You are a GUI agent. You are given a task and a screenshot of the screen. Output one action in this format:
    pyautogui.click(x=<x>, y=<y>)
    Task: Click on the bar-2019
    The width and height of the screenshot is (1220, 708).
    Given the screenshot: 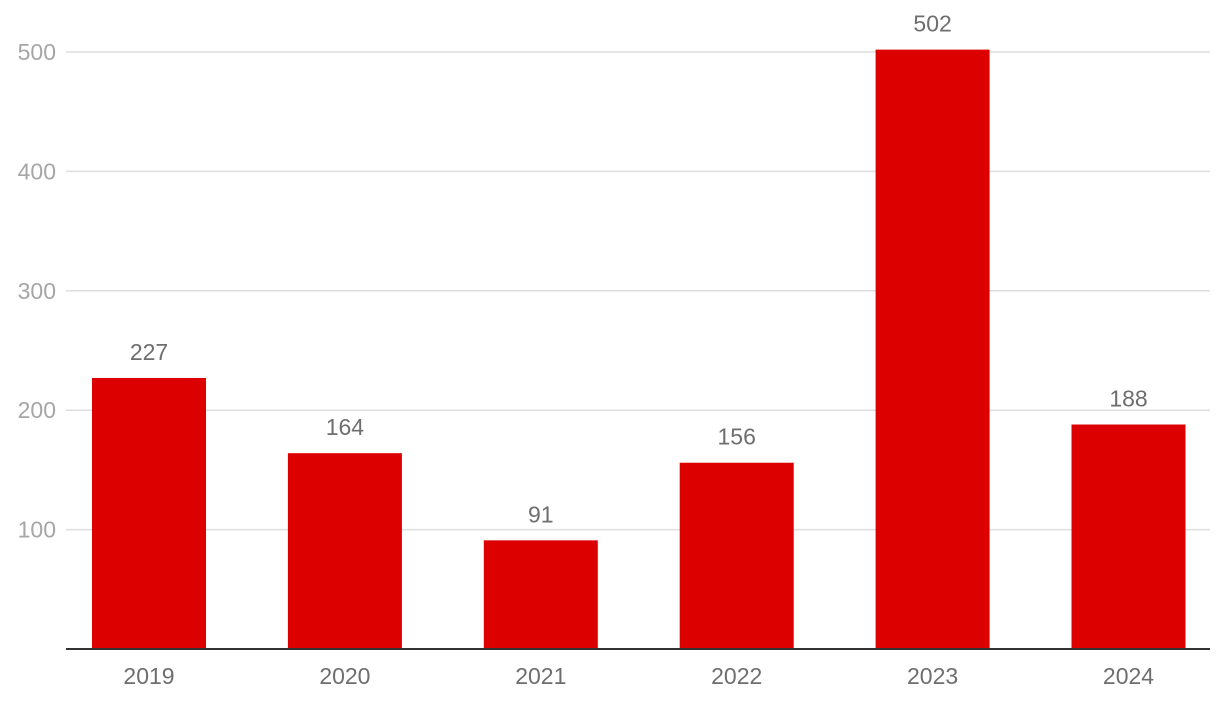 What is the action you would take?
    pyautogui.click(x=149, y=513)
    